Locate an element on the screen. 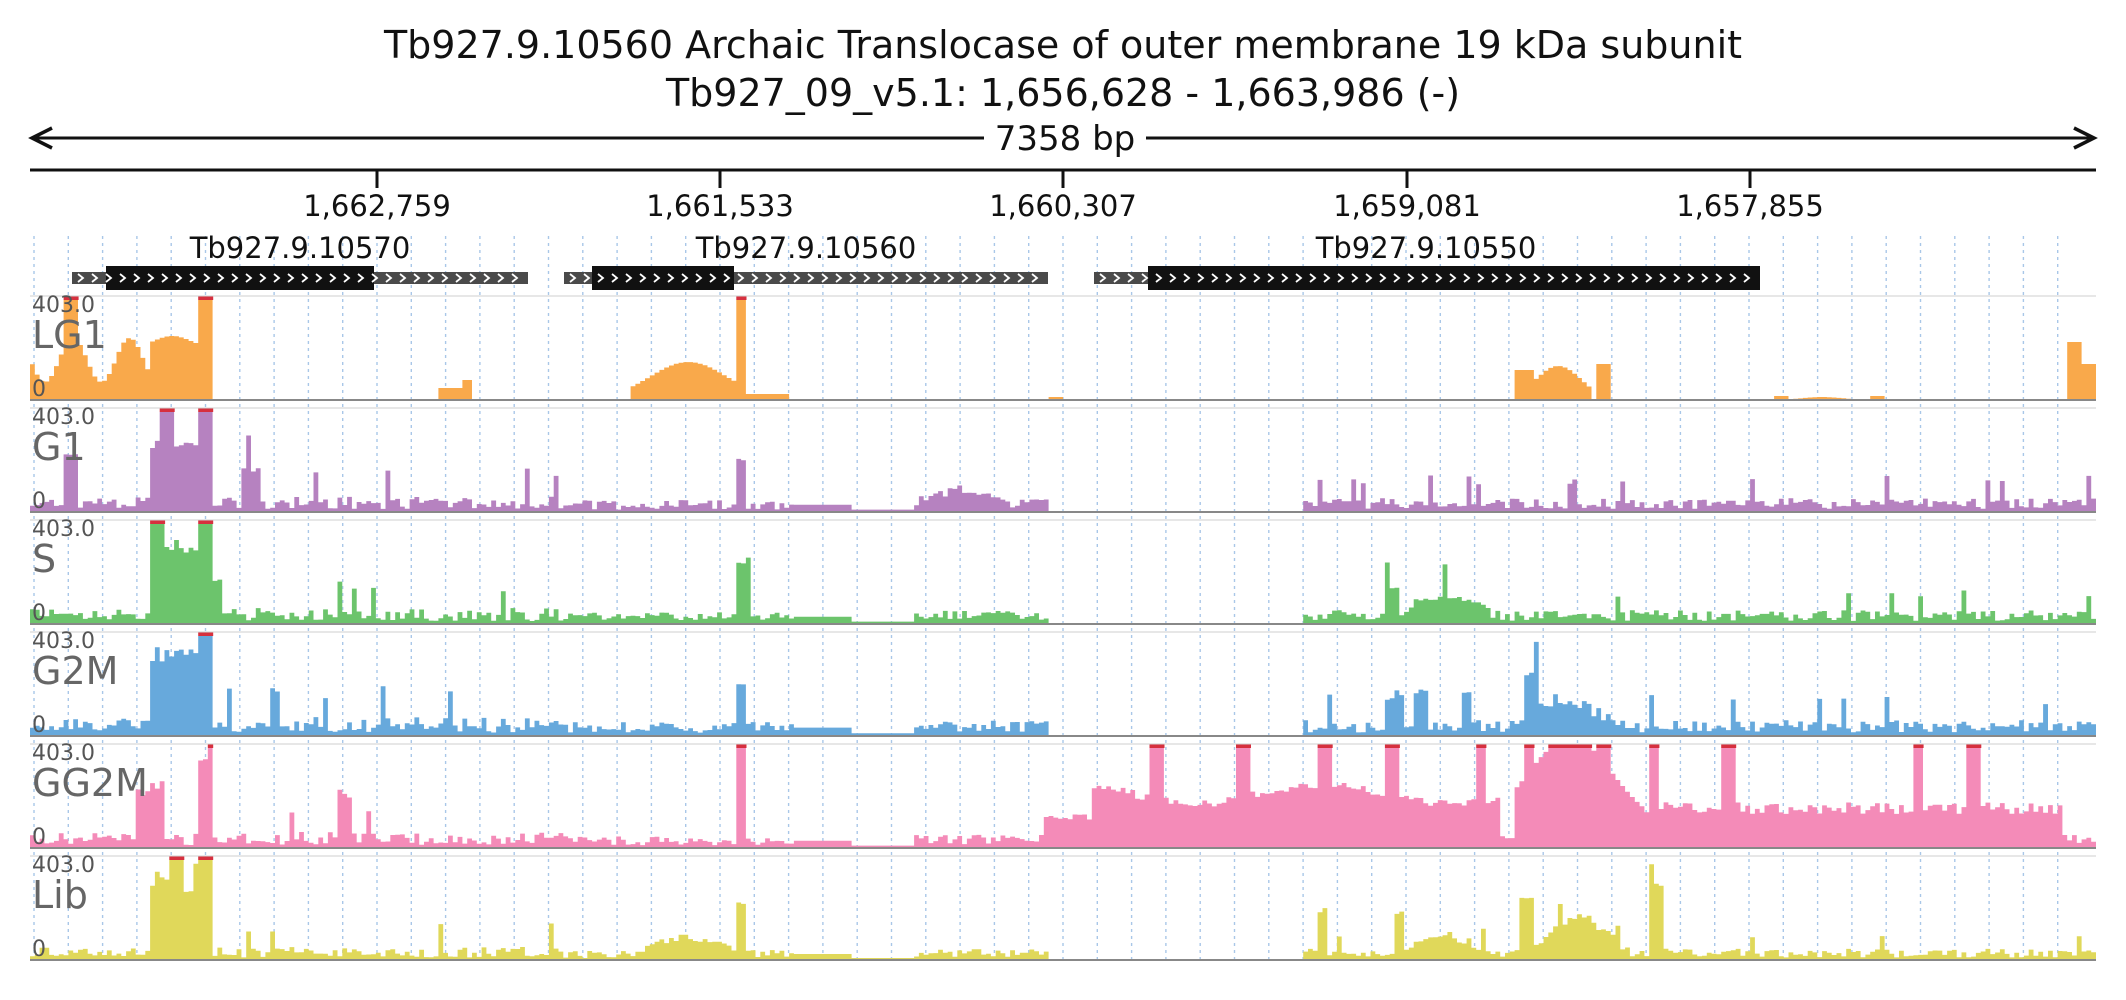 The image size is (2126, 1000). arrow-left-icon is located at coordinates (40, 138).